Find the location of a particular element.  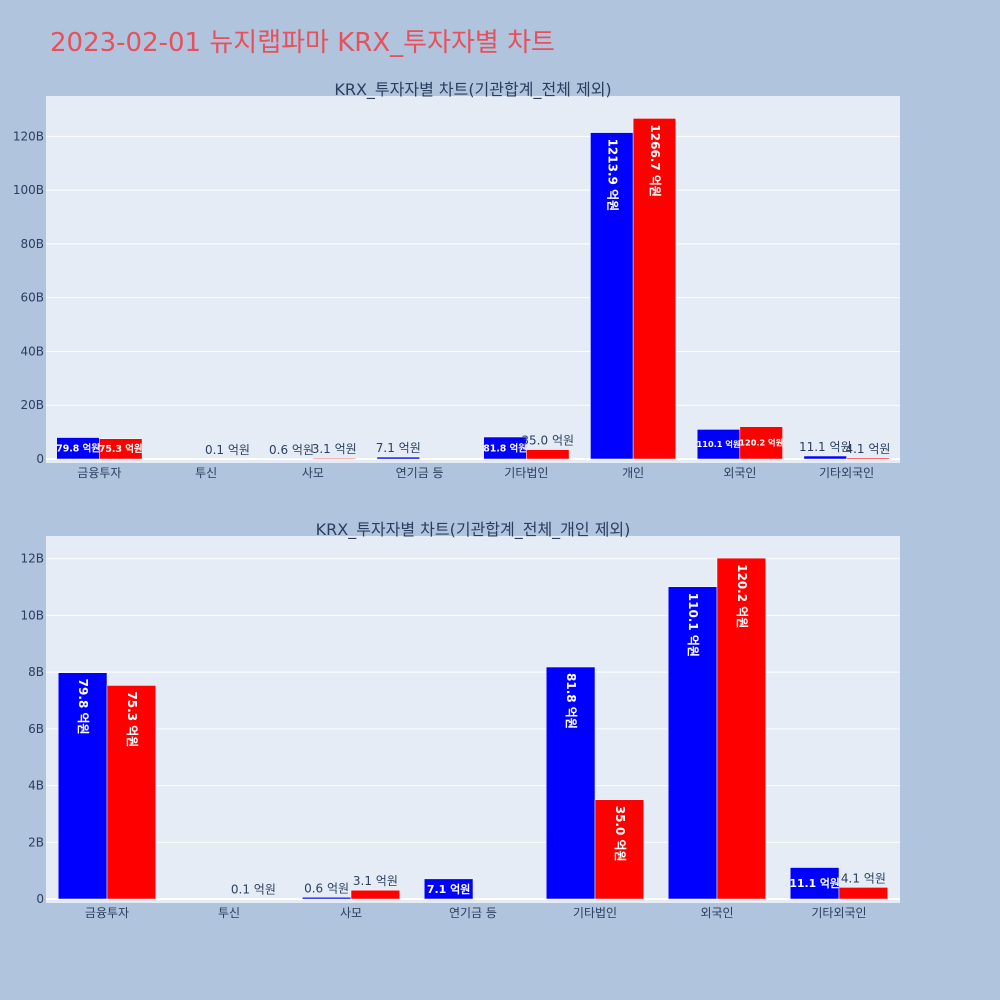

chart1-y-tick-label: 80B is located at coordinates (32, 244).